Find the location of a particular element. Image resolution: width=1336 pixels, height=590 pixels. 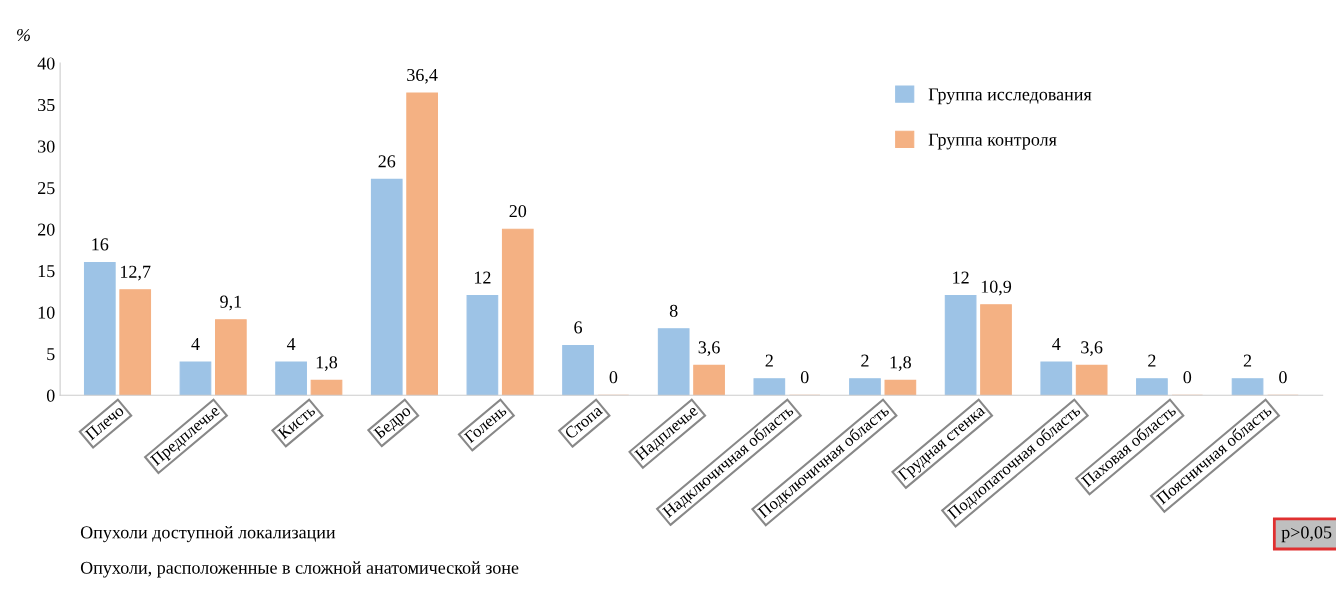

y-tick-label: 0 is located at coordinates (50, 395).